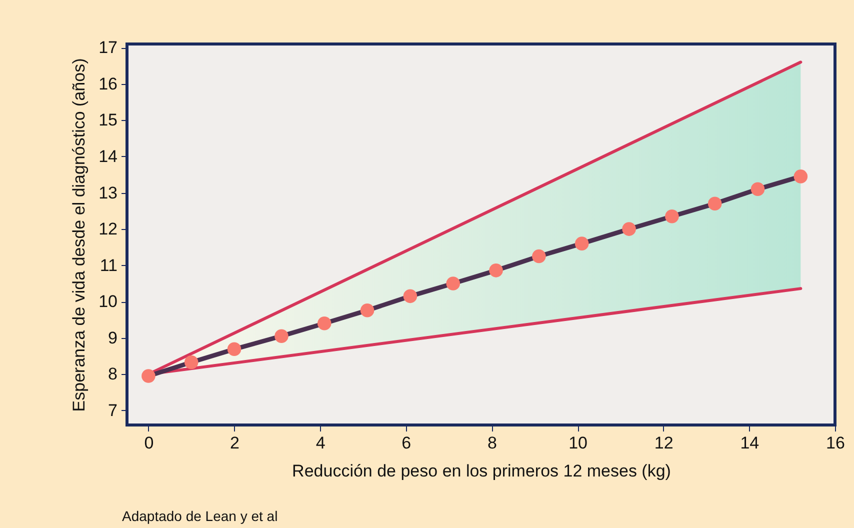  Describe the element at coordinates (108, 302) in the screenshot. I see `y-tick-label: 10` at that location.